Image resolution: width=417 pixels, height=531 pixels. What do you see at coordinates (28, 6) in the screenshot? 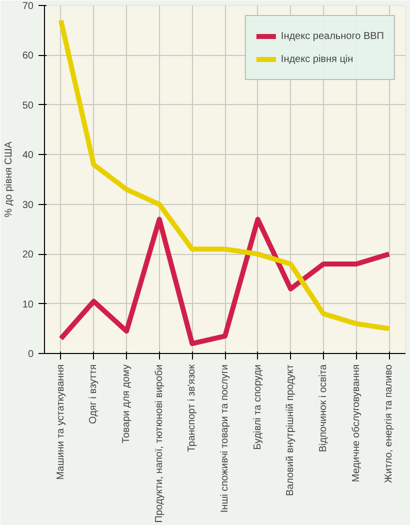
I see `y-tick-label: 70` at bounding box center [28, 6].